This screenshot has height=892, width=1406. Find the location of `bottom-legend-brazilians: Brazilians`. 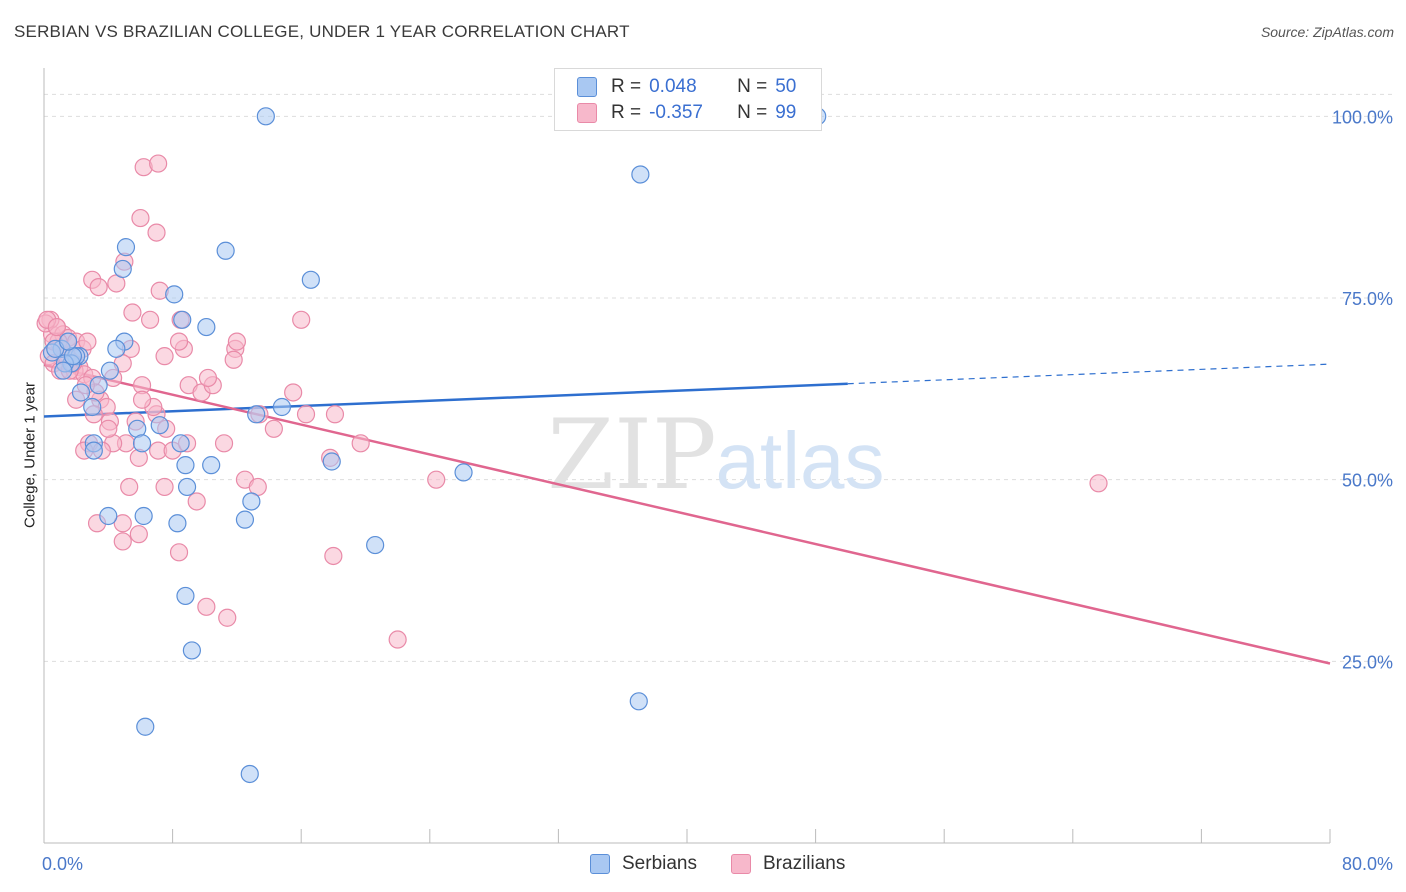

bottom-legend-brazilians: Brazilians is located at coordinates (788, 864).